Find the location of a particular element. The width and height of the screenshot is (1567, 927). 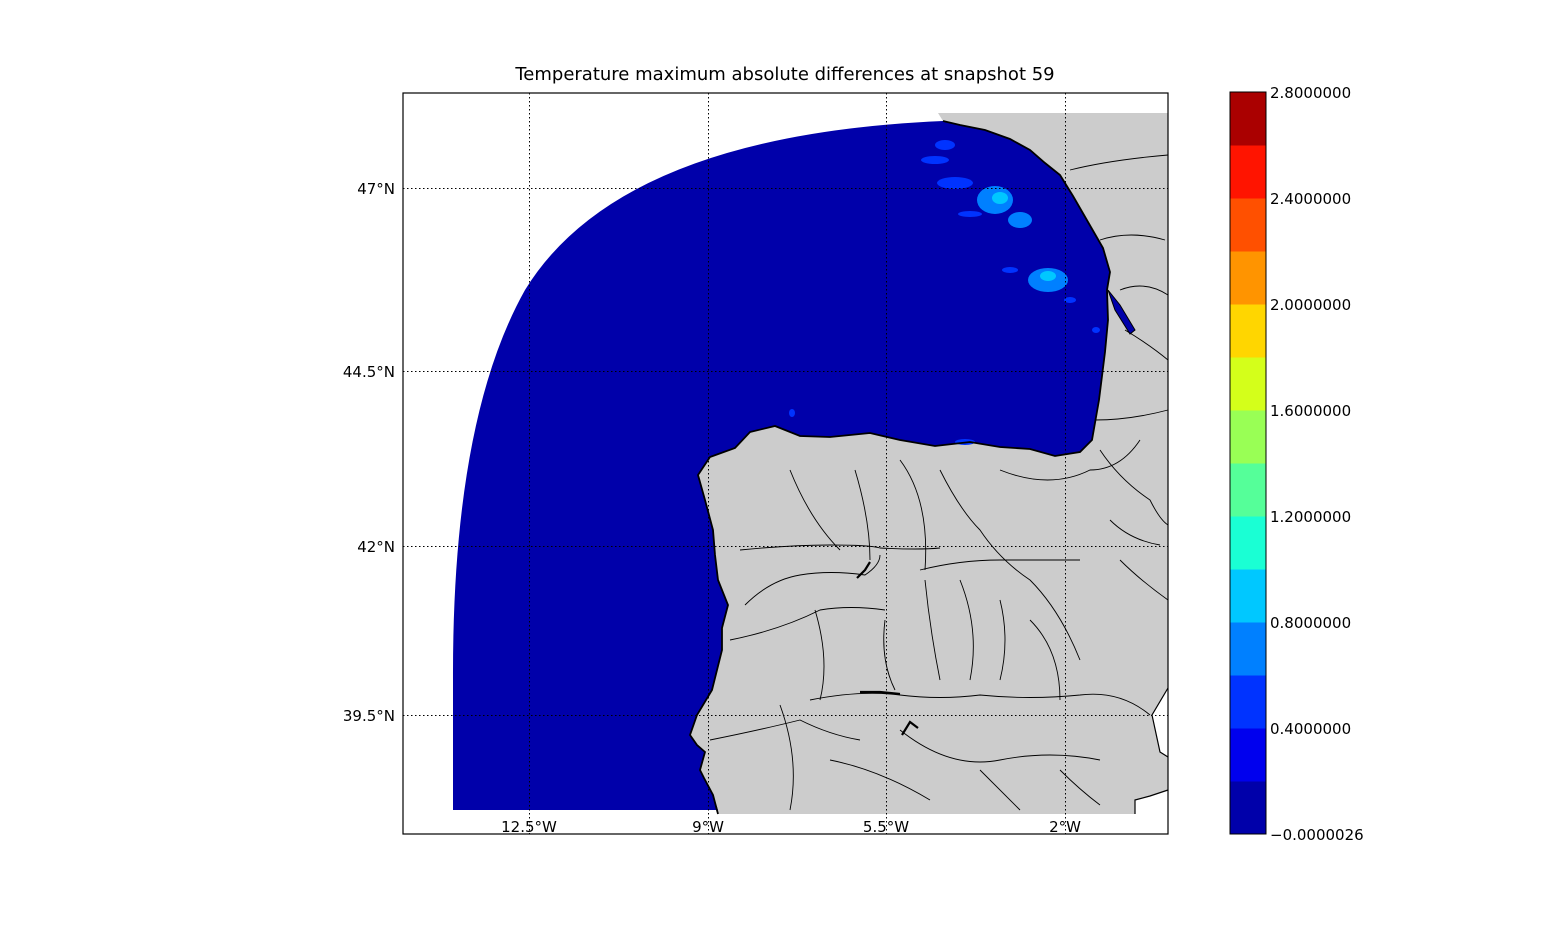

lat-tick-label: 47°N is located at coordinates (376, 189).